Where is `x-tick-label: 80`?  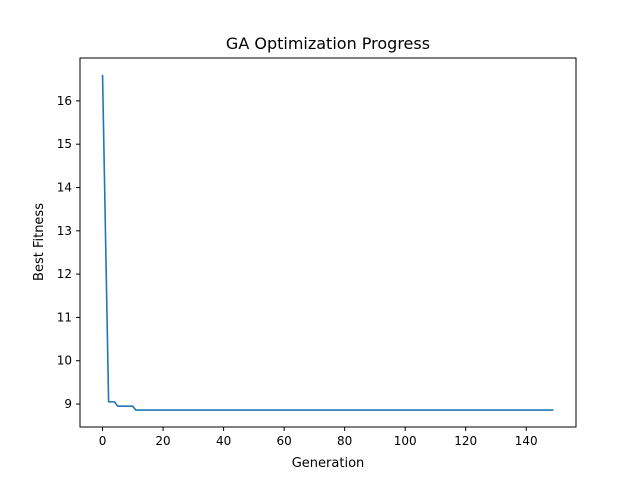 x-tick-label: 80 is located at coordinates (344, 441).